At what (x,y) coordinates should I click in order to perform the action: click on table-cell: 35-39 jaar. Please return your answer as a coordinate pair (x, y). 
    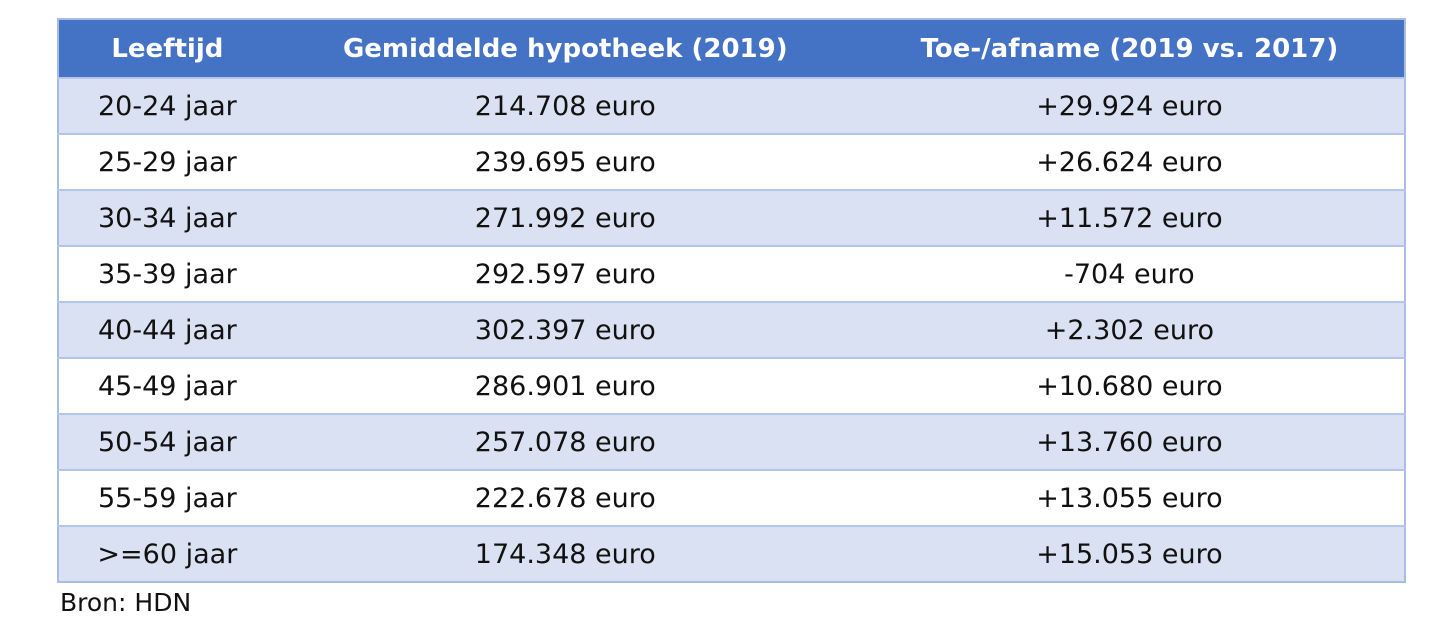
    Looking at the image, I should click on (167, 273).